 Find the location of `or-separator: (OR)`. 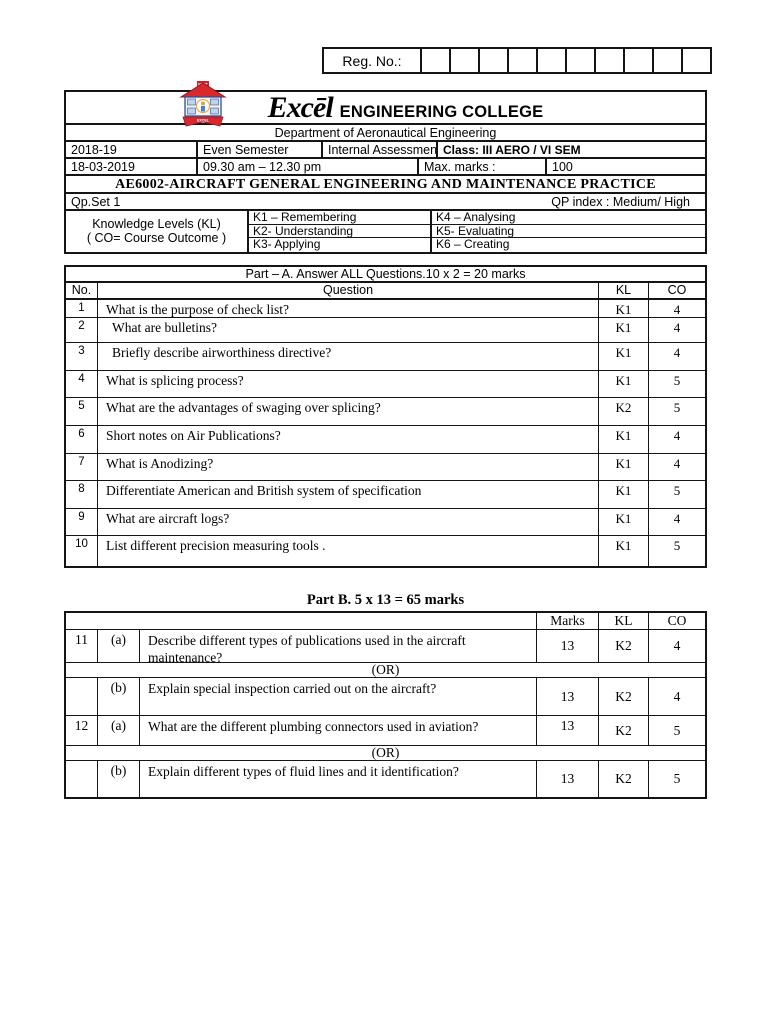

or-separator: (OR) is located at coordinates (385, 670).